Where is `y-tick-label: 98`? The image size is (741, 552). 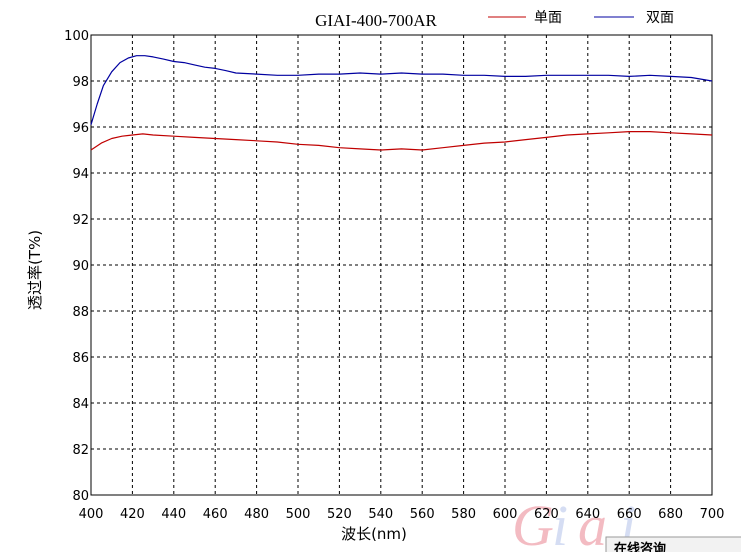
y-tick-label: 98 is located at coordinates (80, 82).